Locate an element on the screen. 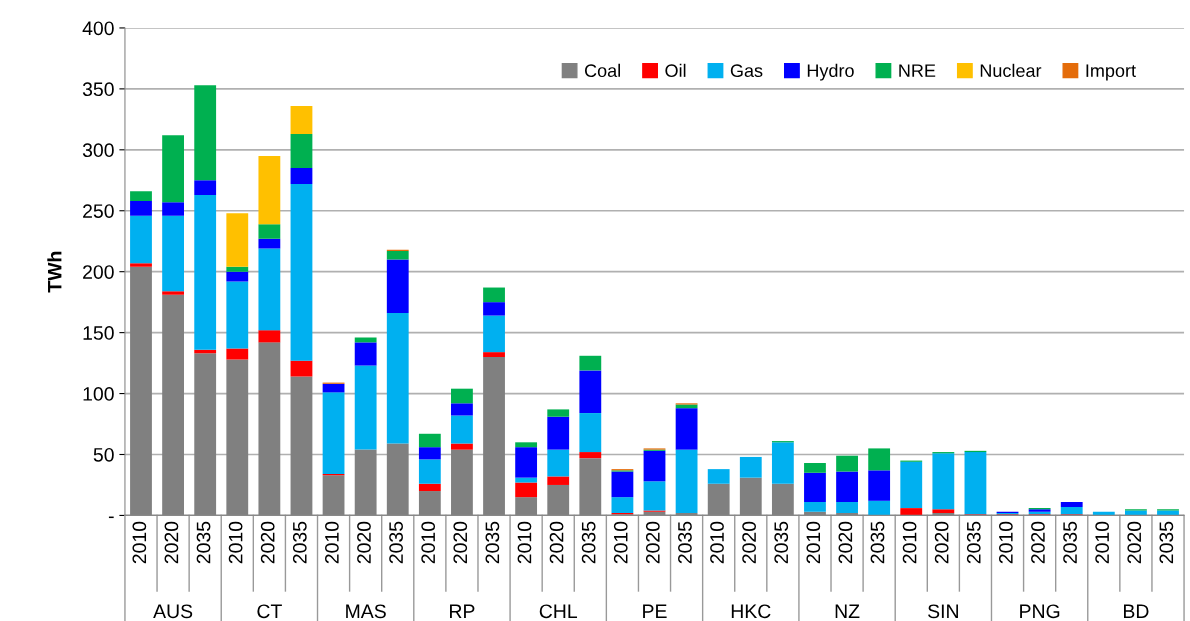  text: MAS is located at coordinates (366, 611).